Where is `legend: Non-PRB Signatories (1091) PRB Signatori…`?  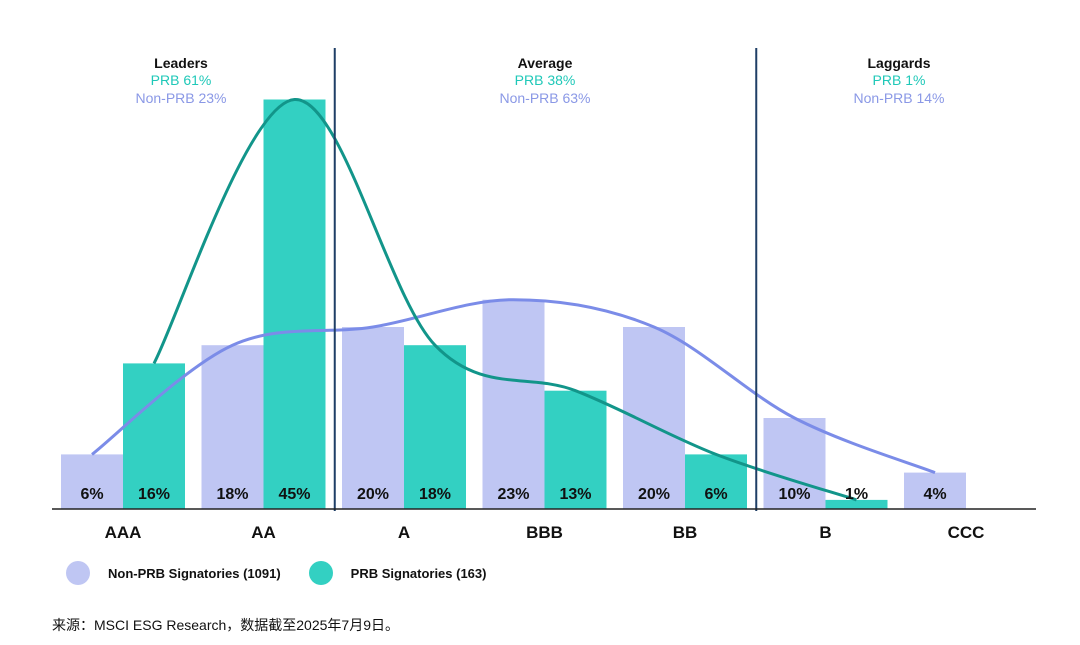
legend: Non-PRB Signatories (1091) PRB Signatori… is located at coordinates (290, 573).